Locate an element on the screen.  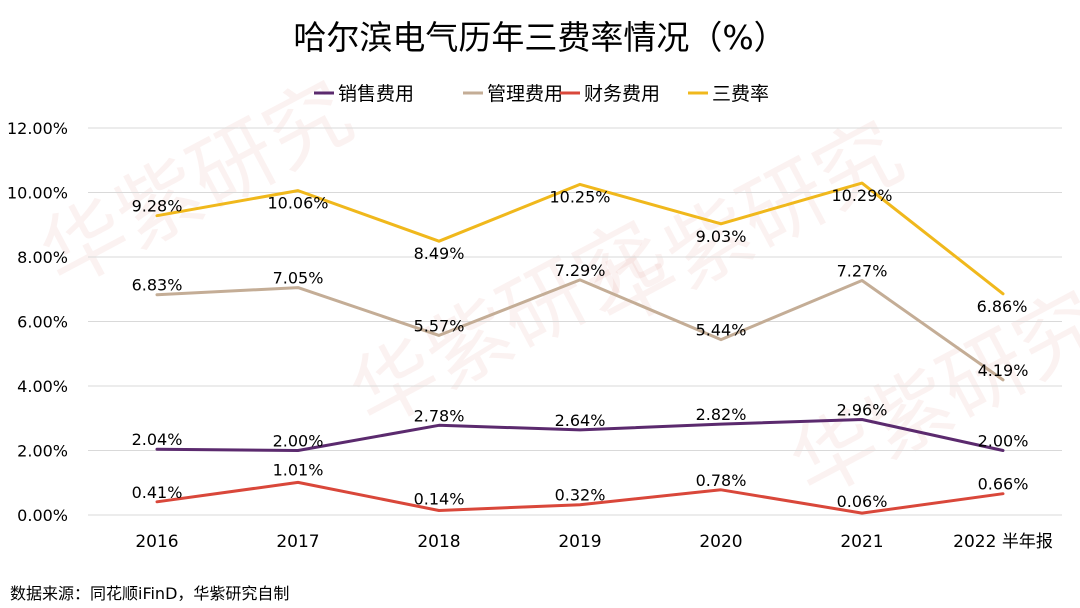
y-tick-label: 12.00% is located at coordinates (37, 128).